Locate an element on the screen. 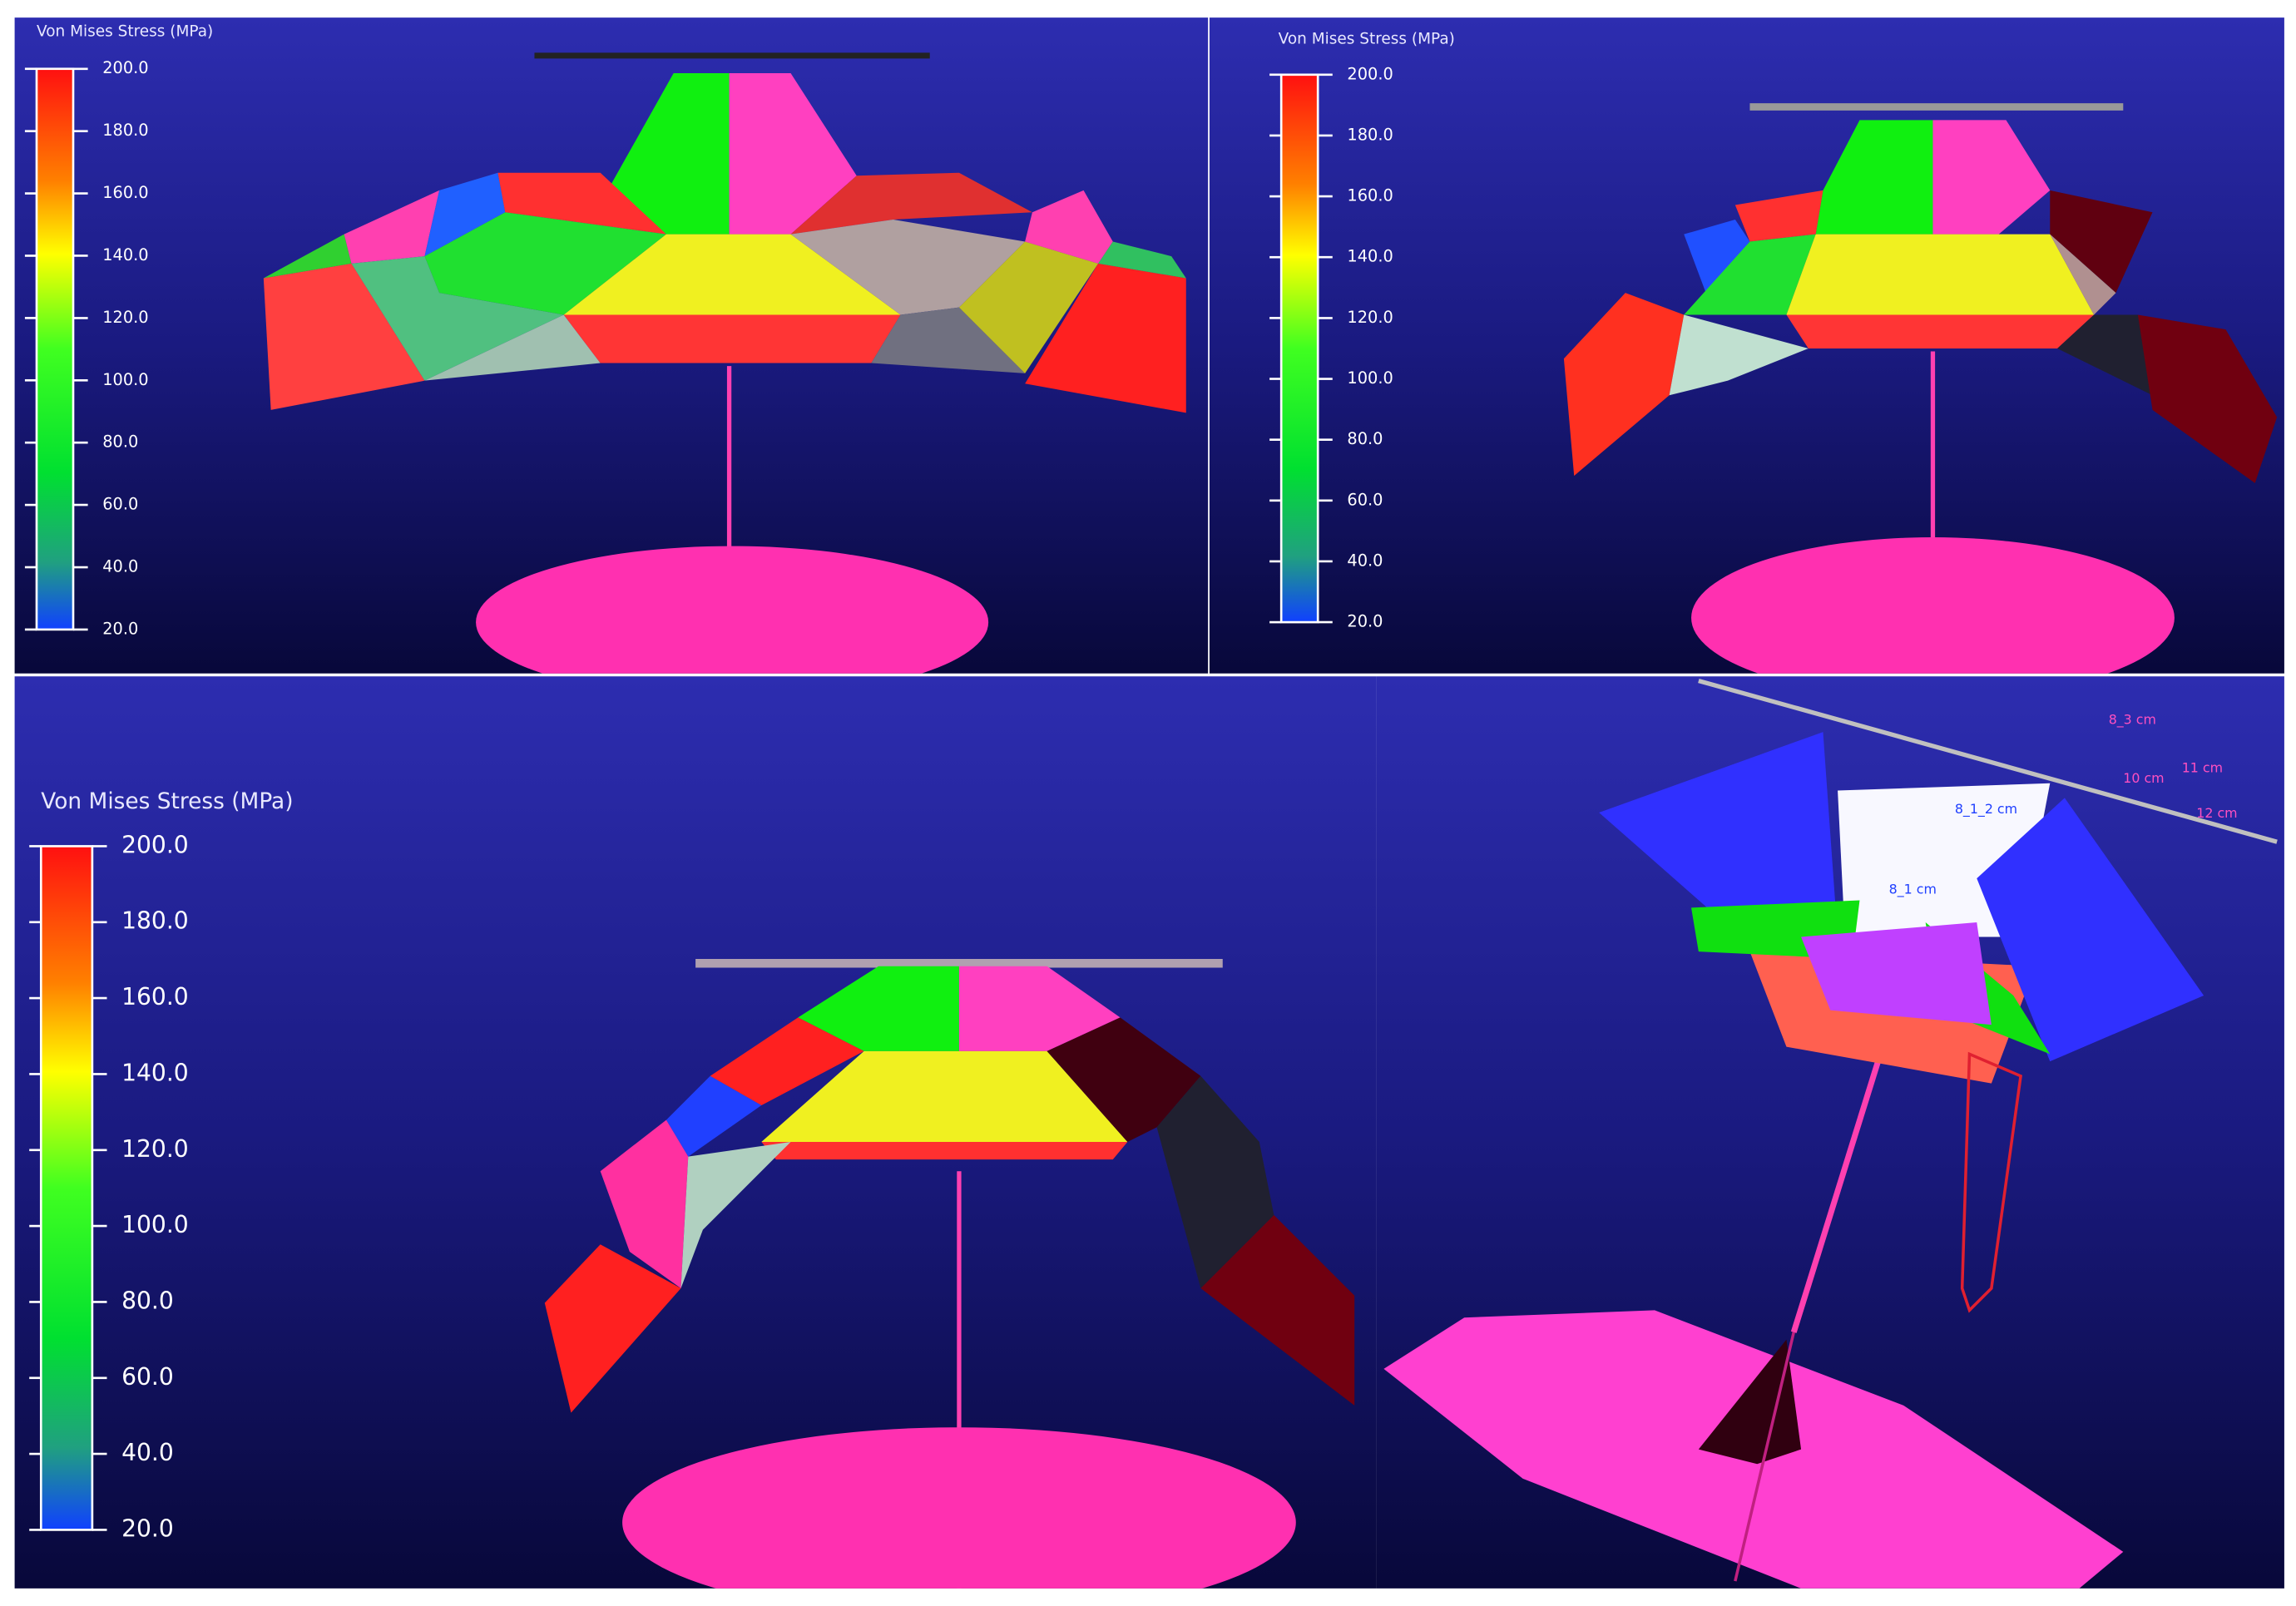 The width and height of the screenshot is (2296, 1606). dimension-label: 10 cm is located at coordinates (2143, 778).